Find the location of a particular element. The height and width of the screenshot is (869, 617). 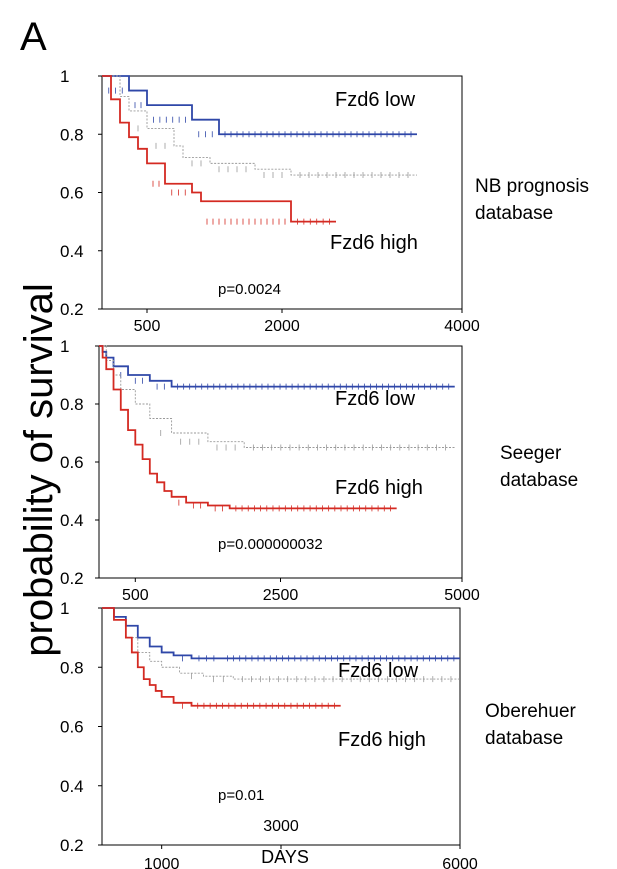

x-tick-label: 1000 is located at coordinates (162, 862).